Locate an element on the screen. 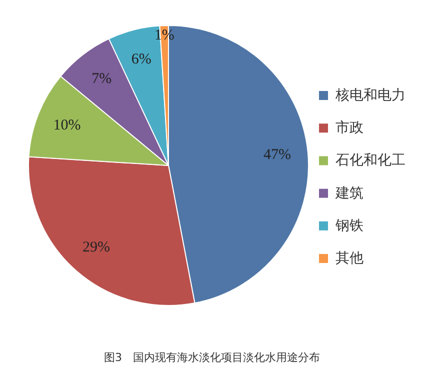  legend-label: 市政 is located at coordinates (350, 128).